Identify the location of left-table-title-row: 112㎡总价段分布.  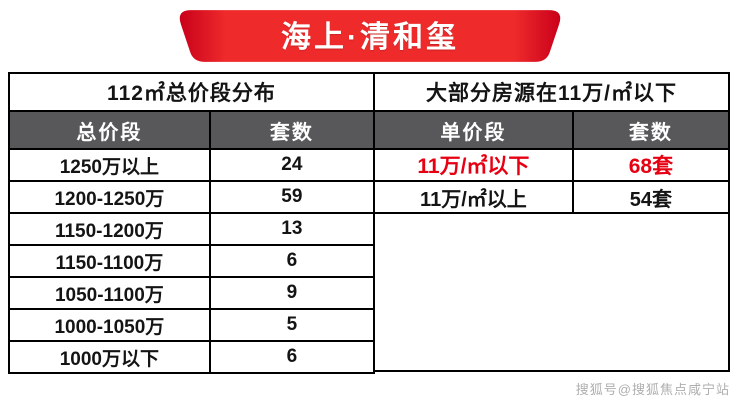
(191, 92).